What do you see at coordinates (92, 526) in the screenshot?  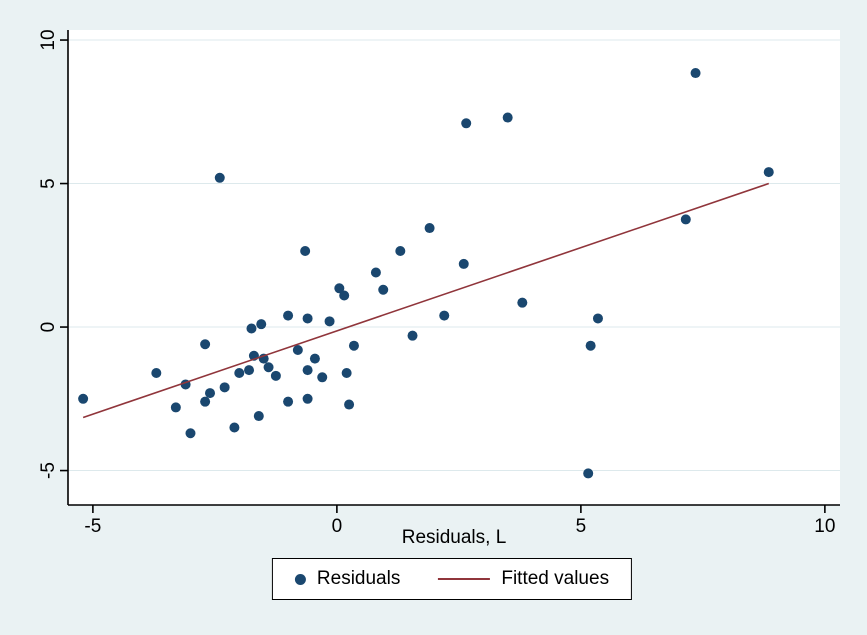 I see `x-tick-label: -5` at bounding box center [92, 526].